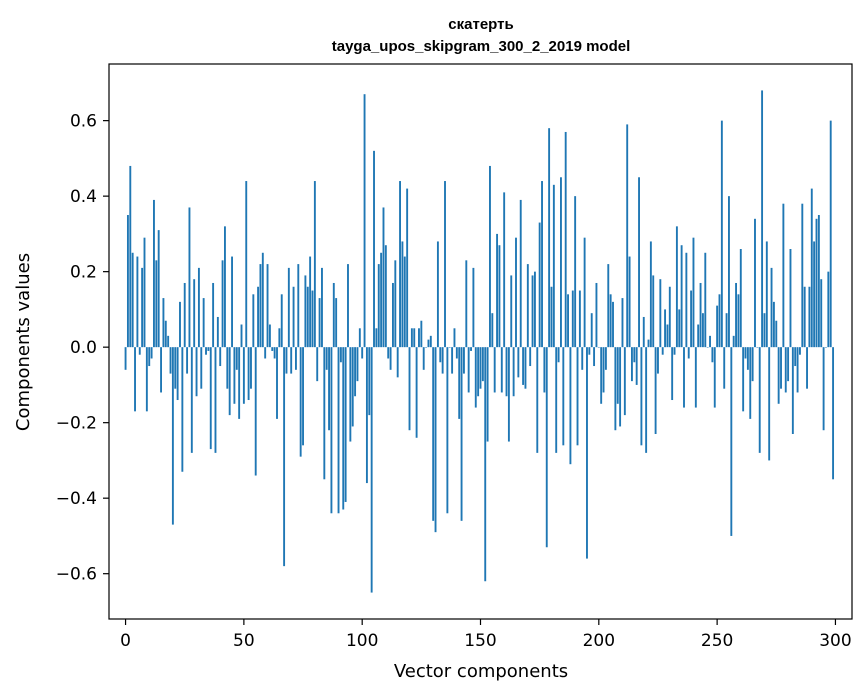 The width and height of the screenshot is (867, 696). Describe the element at coordinates (76, 499) in the screenshot. I see `y-tick-label: −0.4` at that location.